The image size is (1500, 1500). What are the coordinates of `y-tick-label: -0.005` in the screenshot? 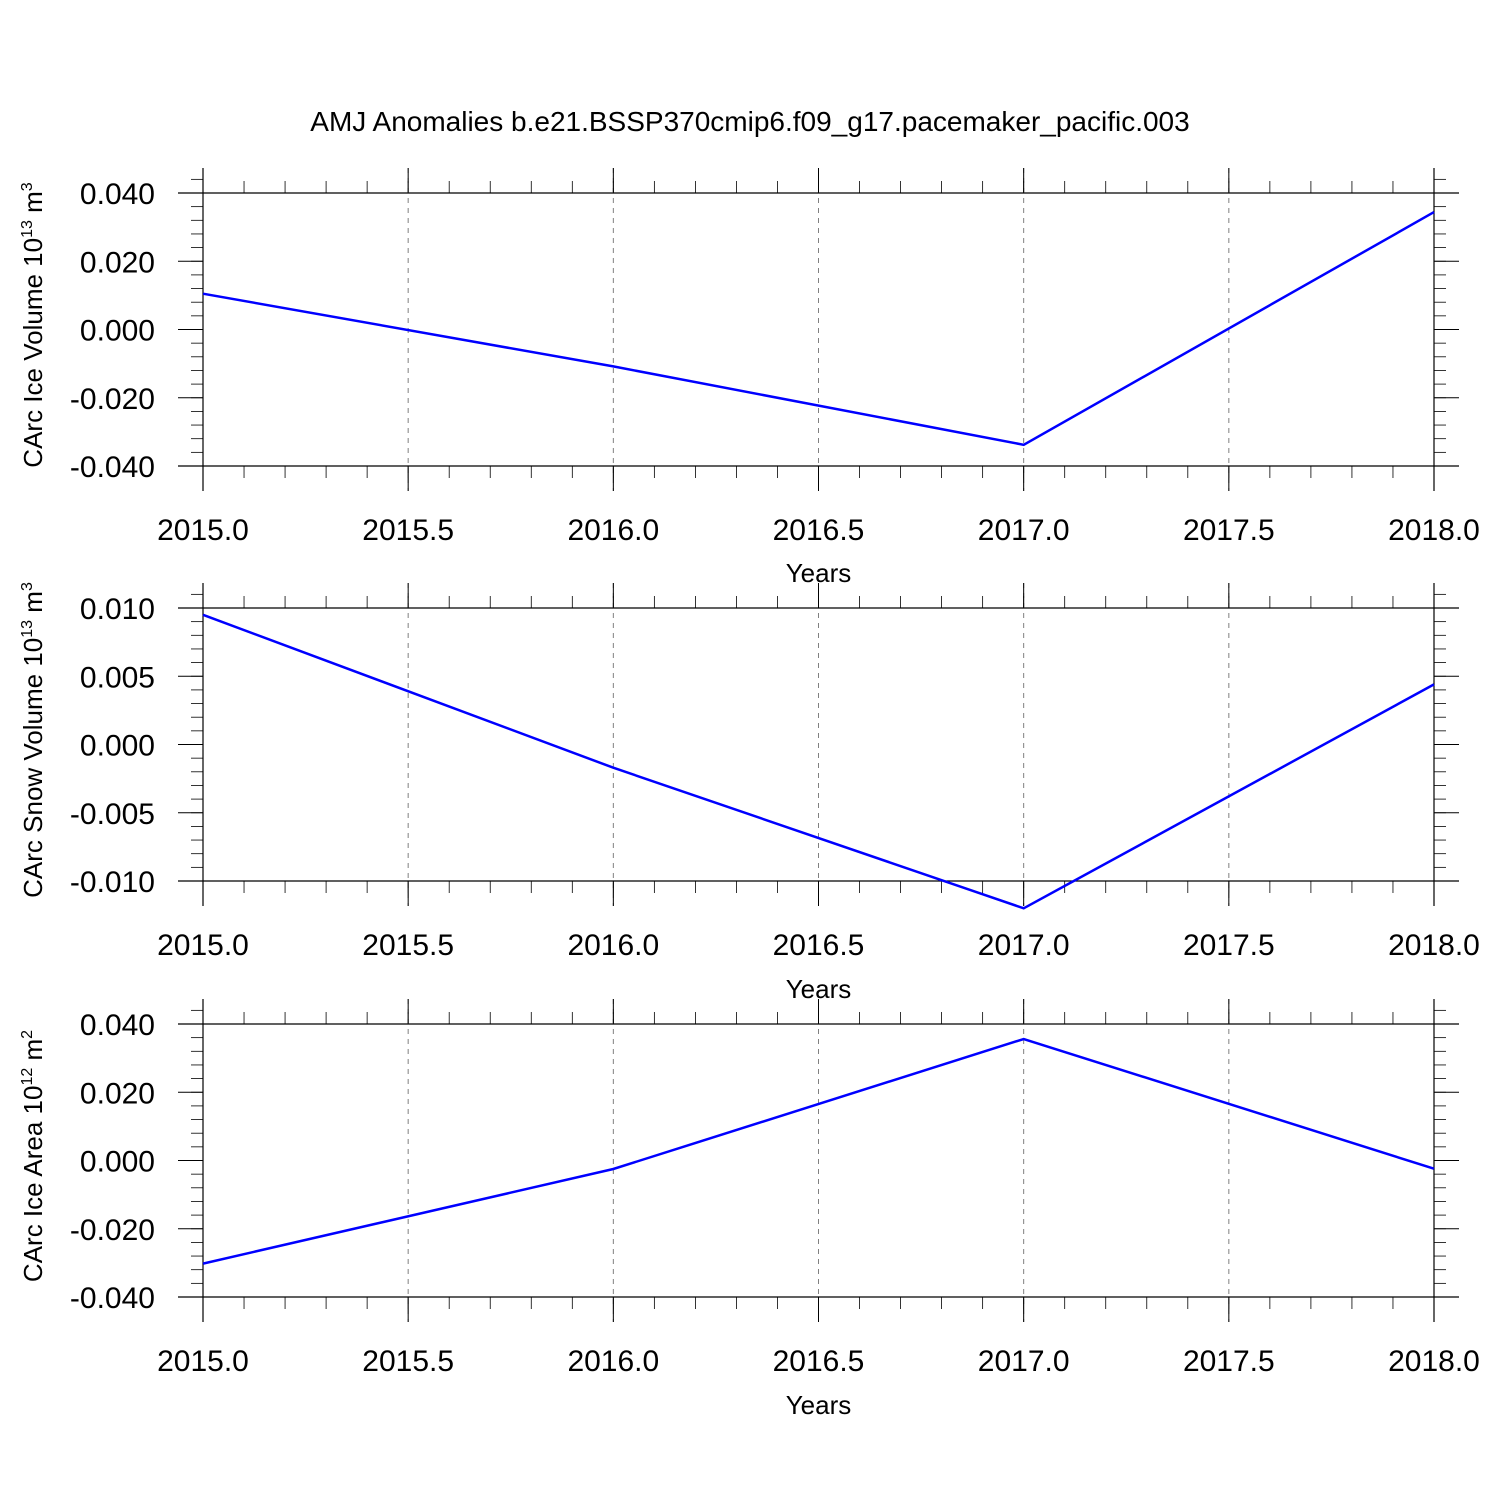 It's located at (112, 814).